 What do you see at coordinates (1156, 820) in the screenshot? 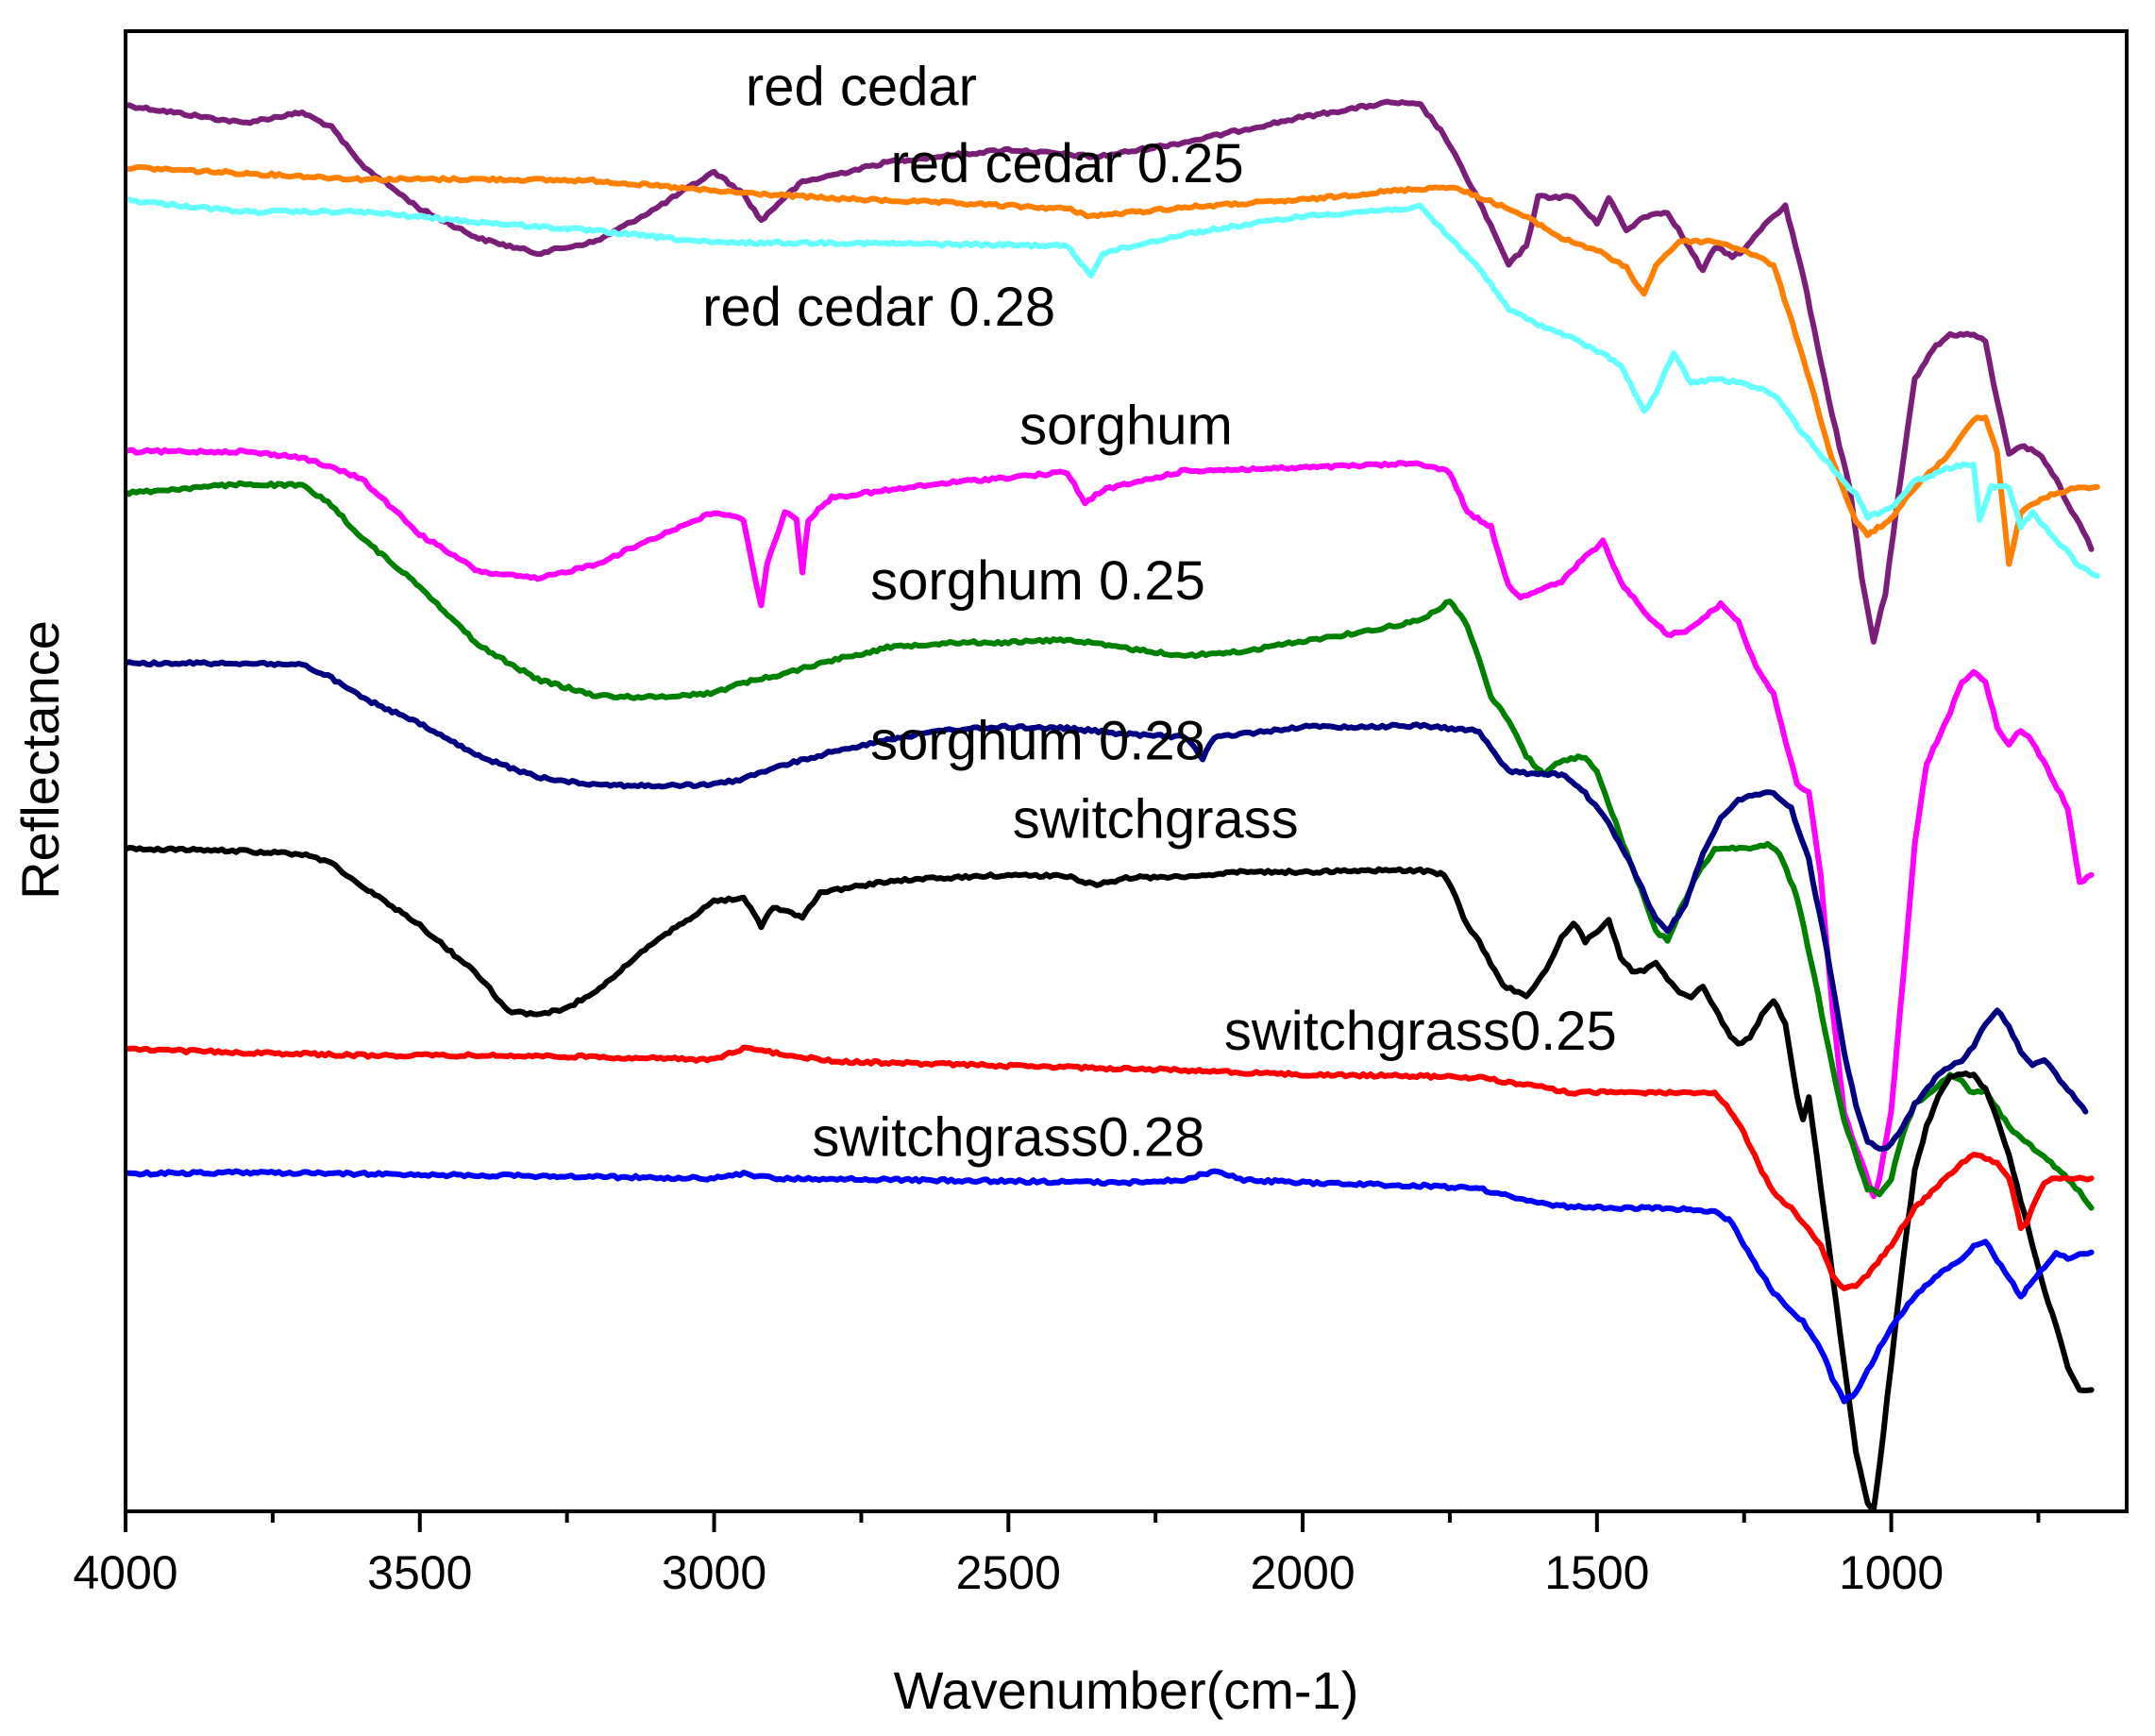
I see `series-label-switchgrass: switchgrass` at bounding box center [1156, 820].